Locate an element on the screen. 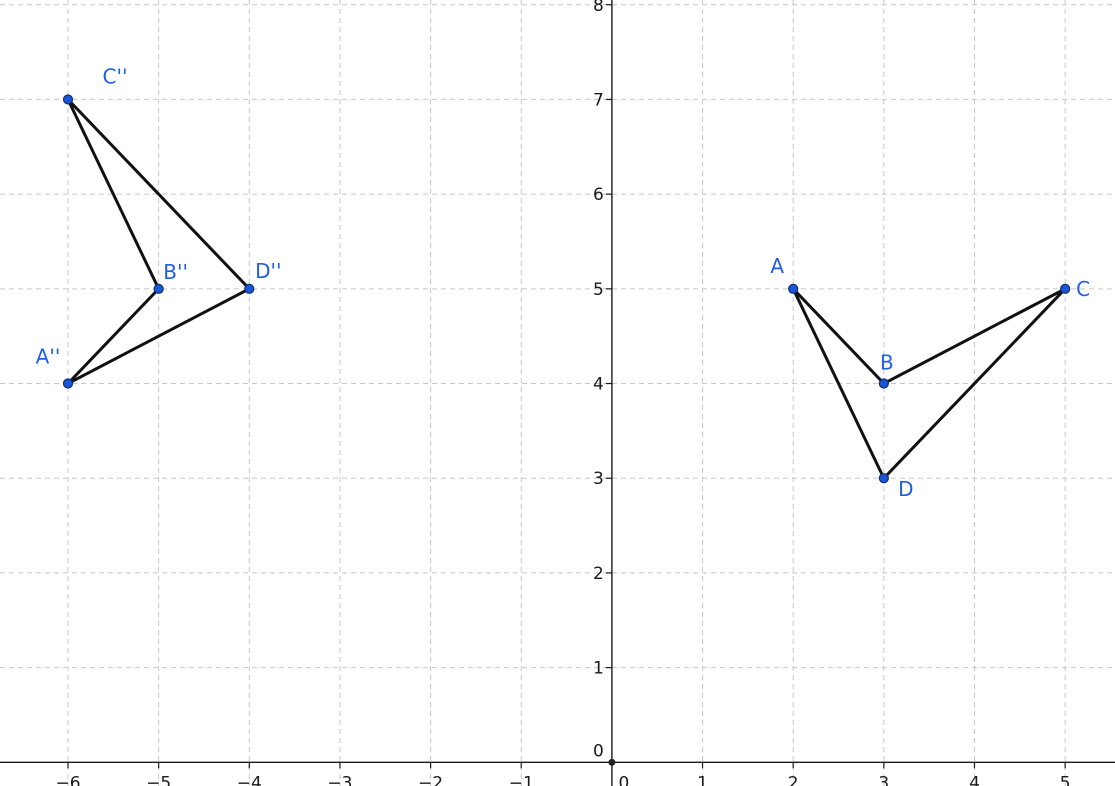  x-tick-label-3: 3 is located at coordinates (883, 779).